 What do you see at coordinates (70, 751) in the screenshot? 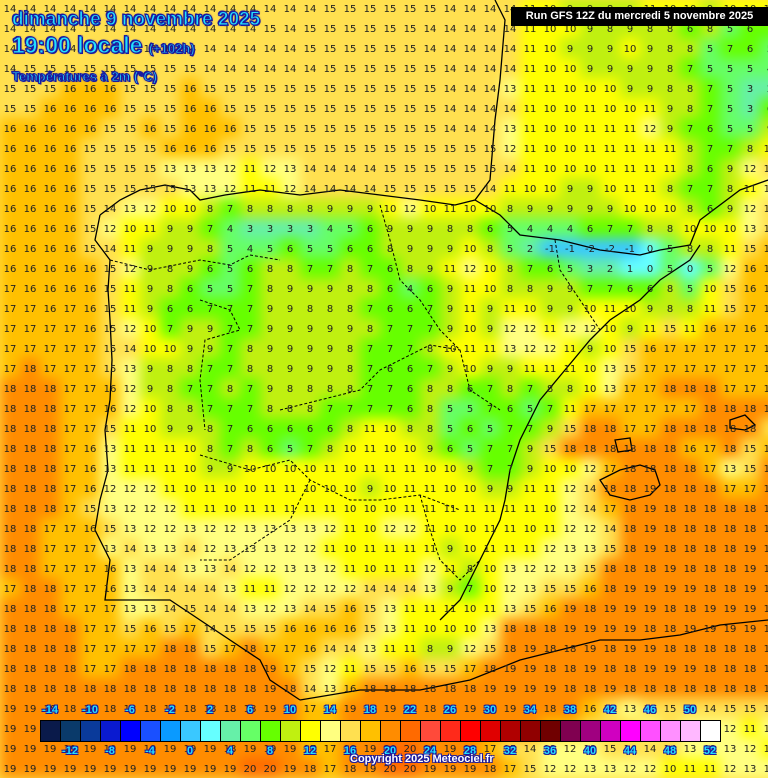
I see `legend-tick-label: -12` at bounding box center [70, 751].